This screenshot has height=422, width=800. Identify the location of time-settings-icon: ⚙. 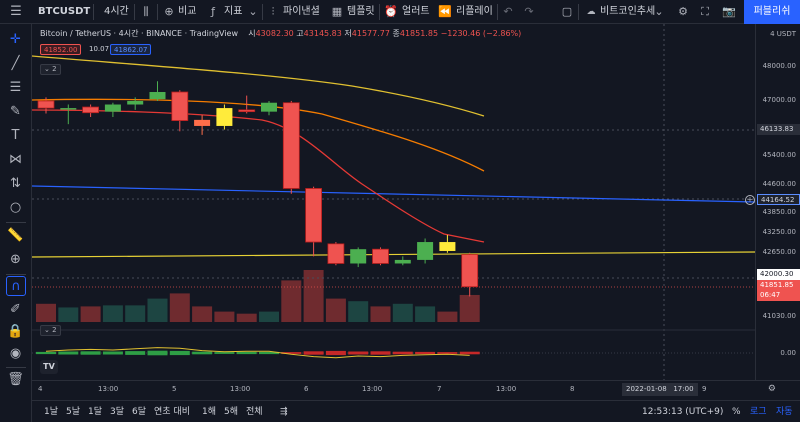
(771, 389).